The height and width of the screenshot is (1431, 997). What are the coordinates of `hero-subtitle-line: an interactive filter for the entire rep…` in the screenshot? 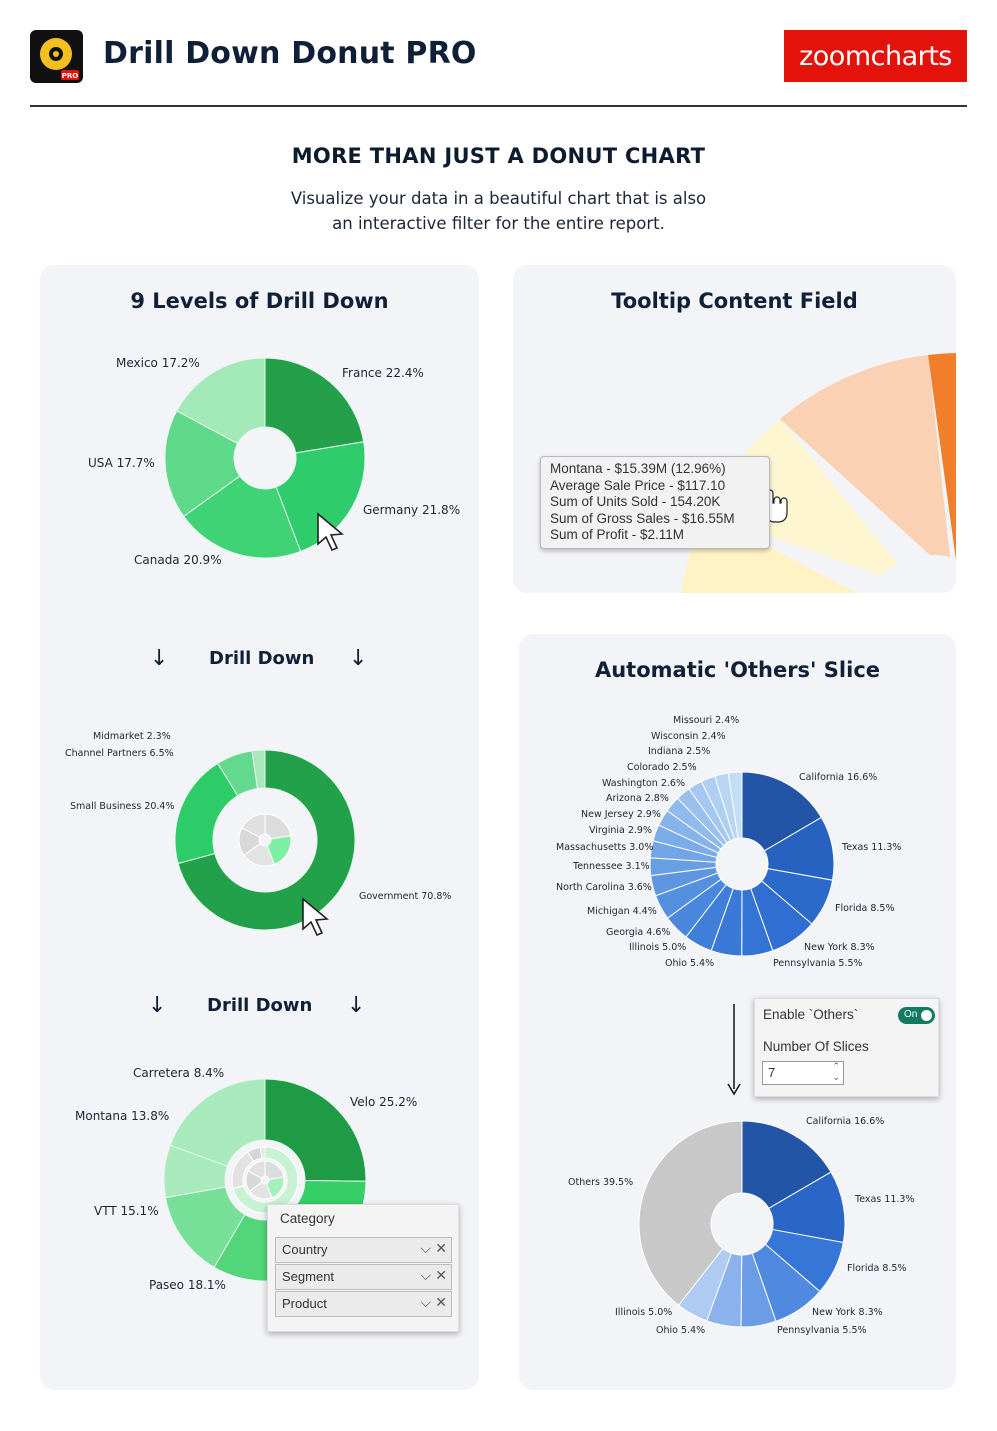 It's located at (498, 223).